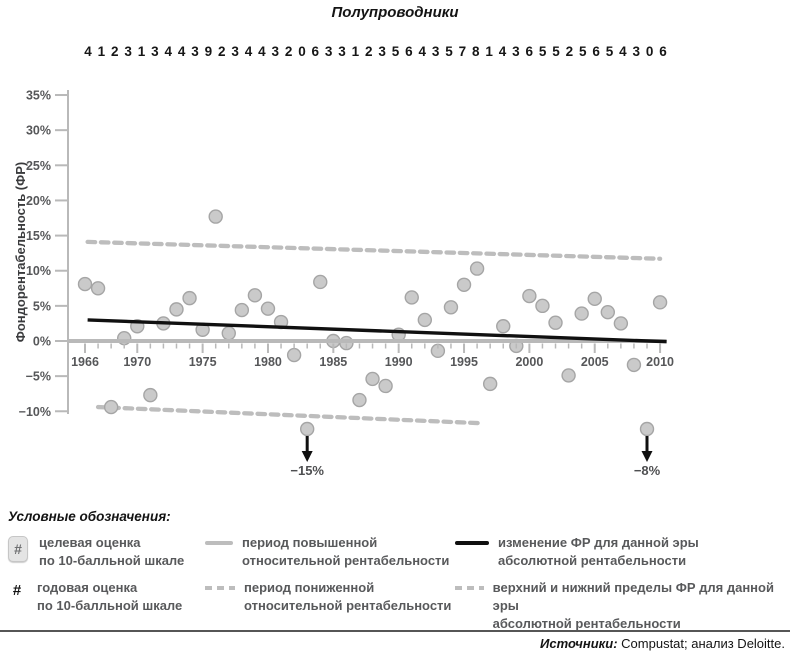 The image size is (790, 654). What do you see at coordinates (647, 429) in the screenshot?
I see `offscale-point` at bounding box center [647, 429].